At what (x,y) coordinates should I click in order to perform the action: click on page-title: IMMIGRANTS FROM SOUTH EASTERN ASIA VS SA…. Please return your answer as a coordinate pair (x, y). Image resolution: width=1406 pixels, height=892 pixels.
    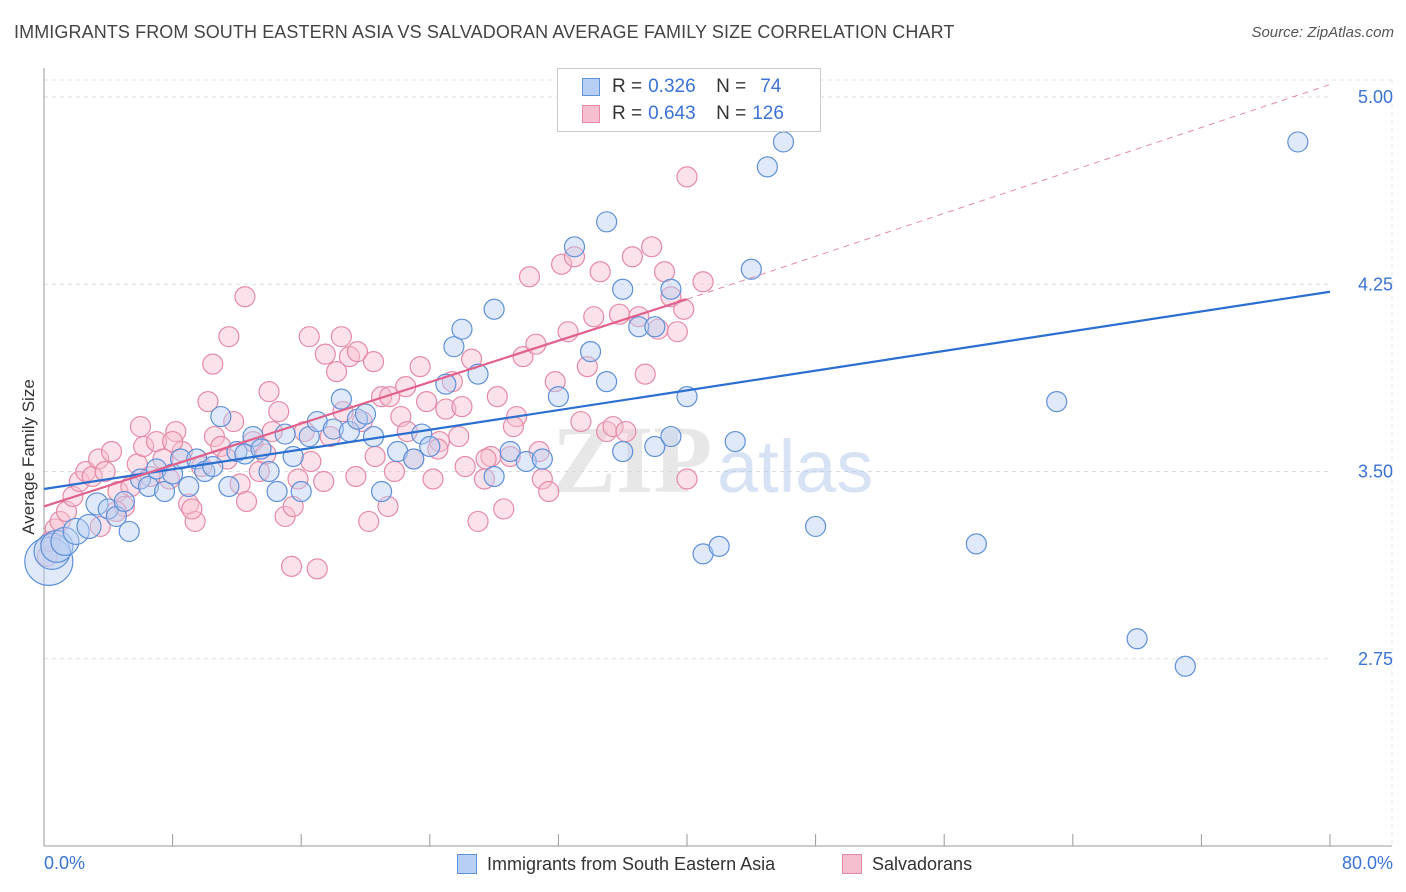
    Looking at the image, I should click on (484, 32).